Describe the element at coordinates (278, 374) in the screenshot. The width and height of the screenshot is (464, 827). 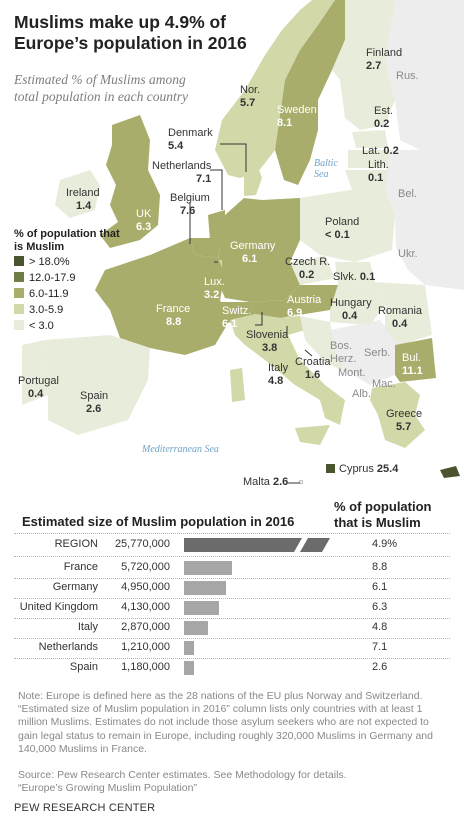
I see `label-italy: Italy 4.8` at that location.